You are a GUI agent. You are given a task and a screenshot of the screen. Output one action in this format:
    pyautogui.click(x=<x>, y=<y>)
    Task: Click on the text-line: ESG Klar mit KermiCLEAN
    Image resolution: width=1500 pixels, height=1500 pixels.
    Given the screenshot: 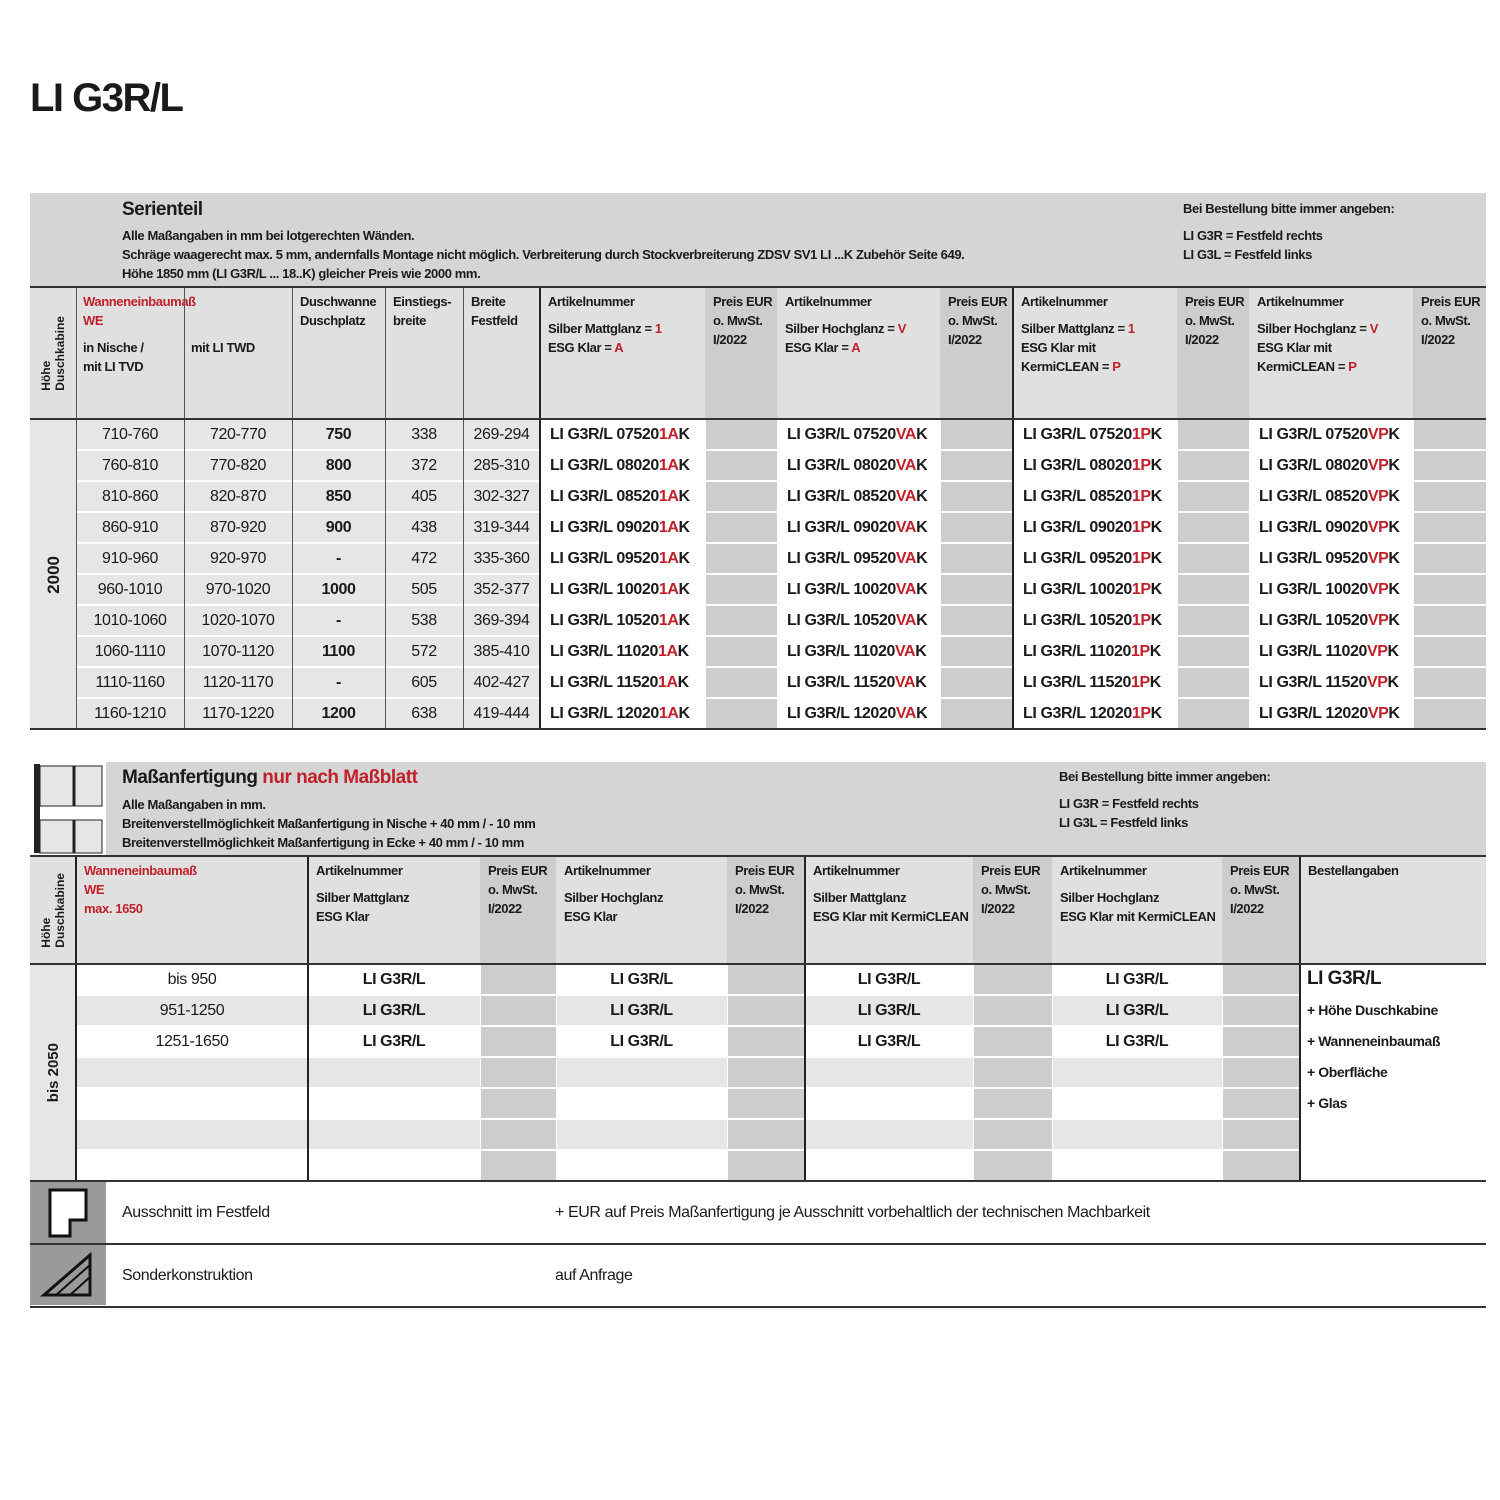 What is the action you would take?
    pyautogui.click(x=1138, y=916)
    